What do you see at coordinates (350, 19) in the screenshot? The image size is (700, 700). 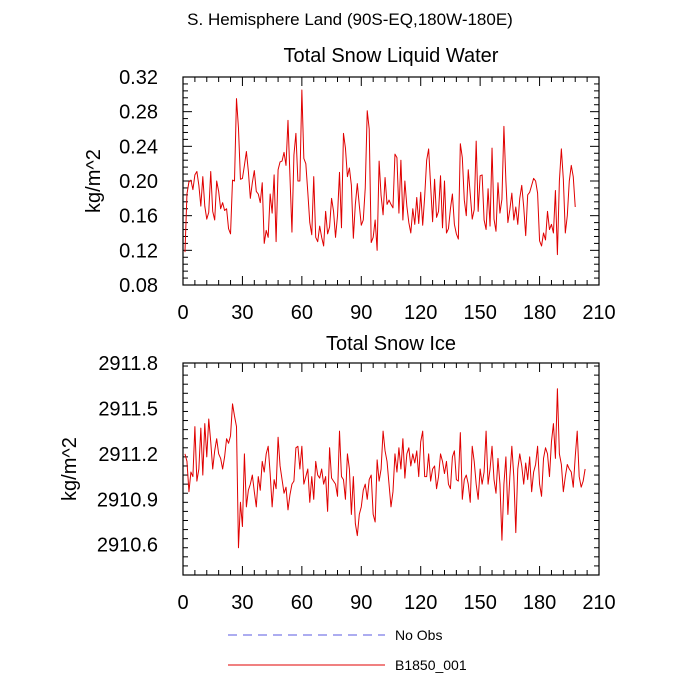 I see `suptitle: S. Hemisphere Land (90S-EQ,180W-180E)` at bounding box center [350, 19].